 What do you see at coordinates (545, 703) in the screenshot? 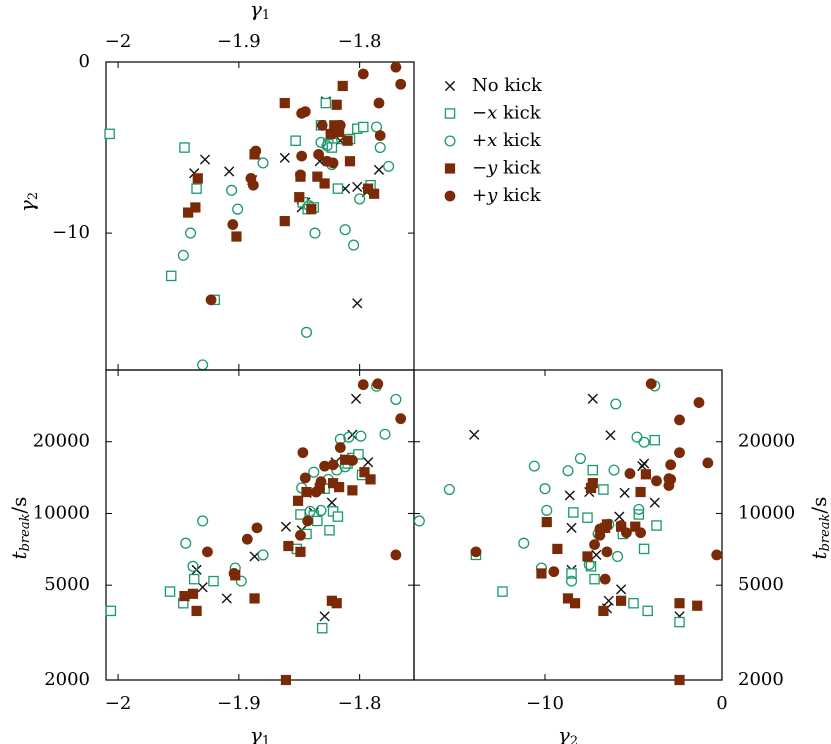
I see `x-tick-label: −10` at bounding box center [545, 703].